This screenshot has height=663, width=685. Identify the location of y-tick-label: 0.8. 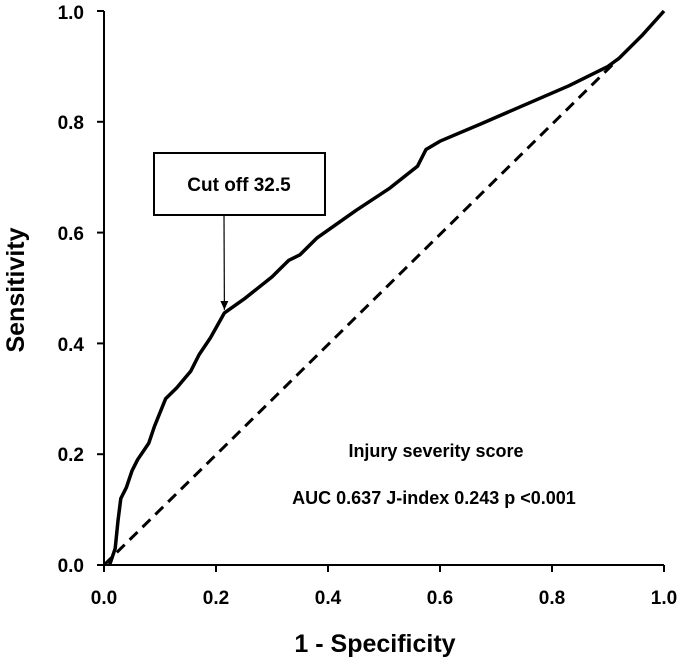
(71, 123).